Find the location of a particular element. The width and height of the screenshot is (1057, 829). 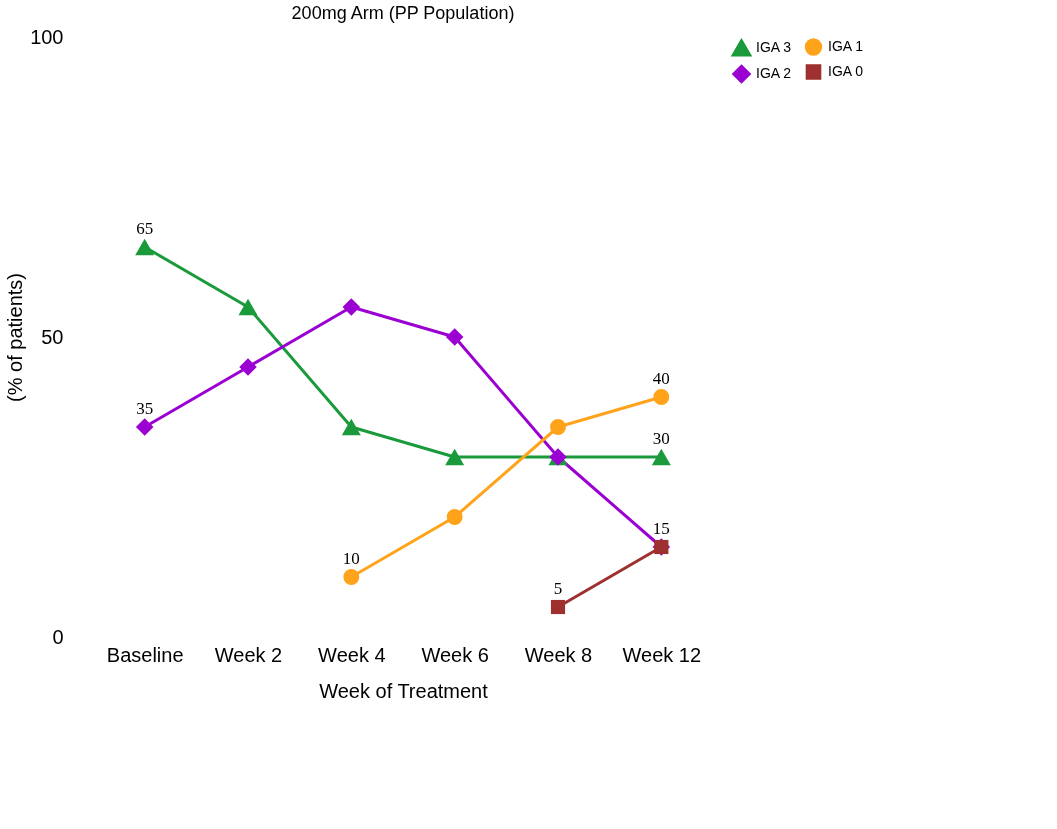

x-tick-label: Week 12 is located at coordinates (662, 654).